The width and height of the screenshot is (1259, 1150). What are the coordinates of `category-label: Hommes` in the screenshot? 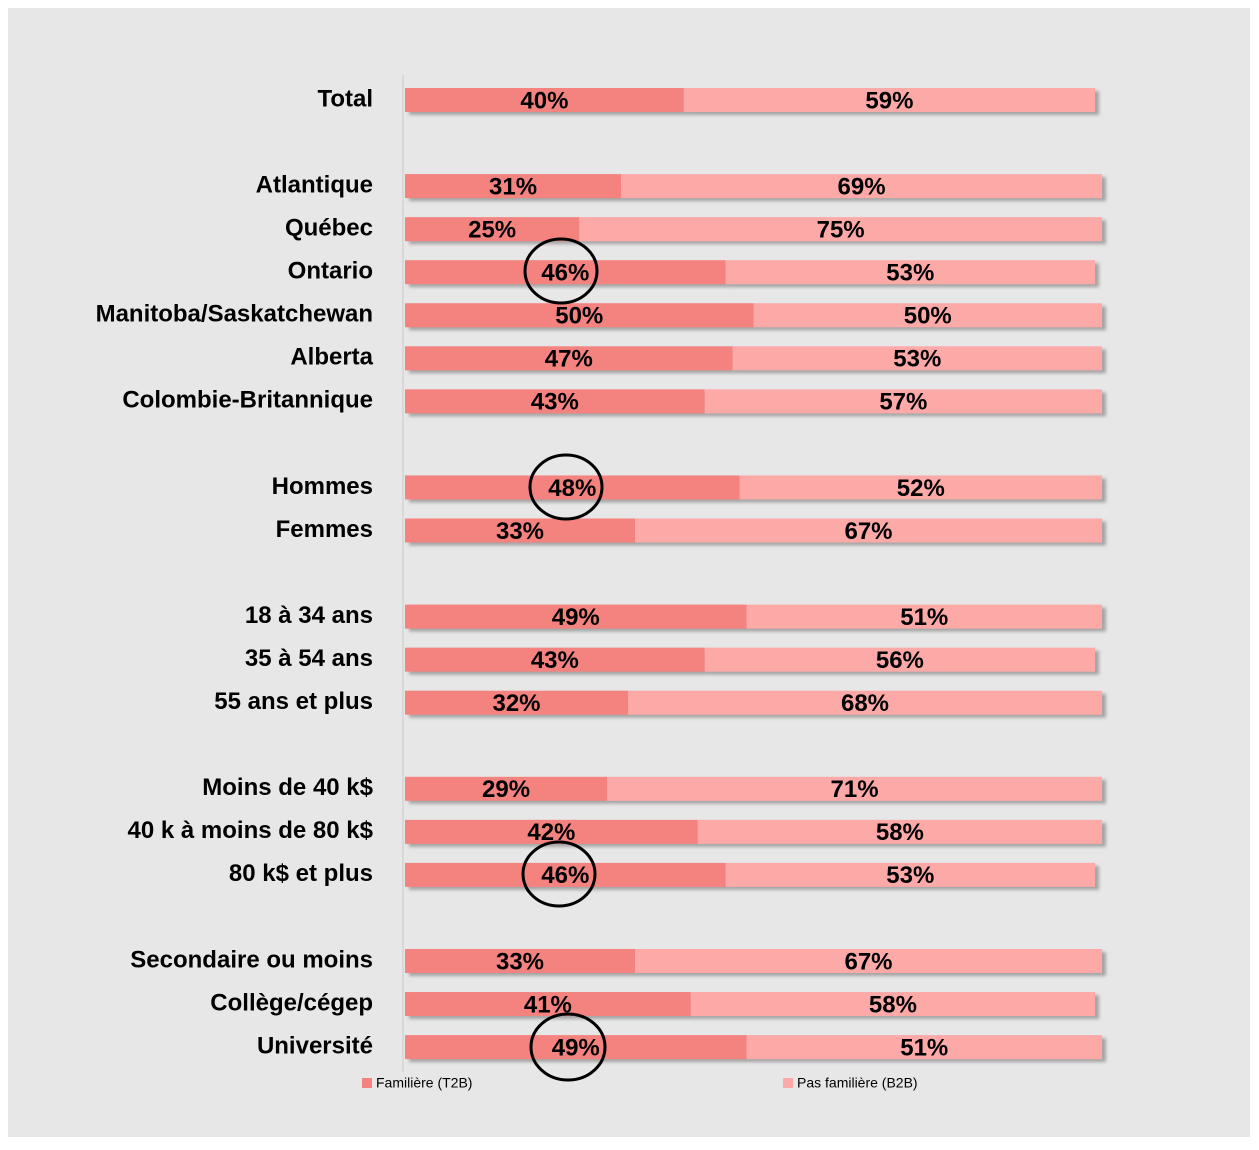 It's located at (322, 486).